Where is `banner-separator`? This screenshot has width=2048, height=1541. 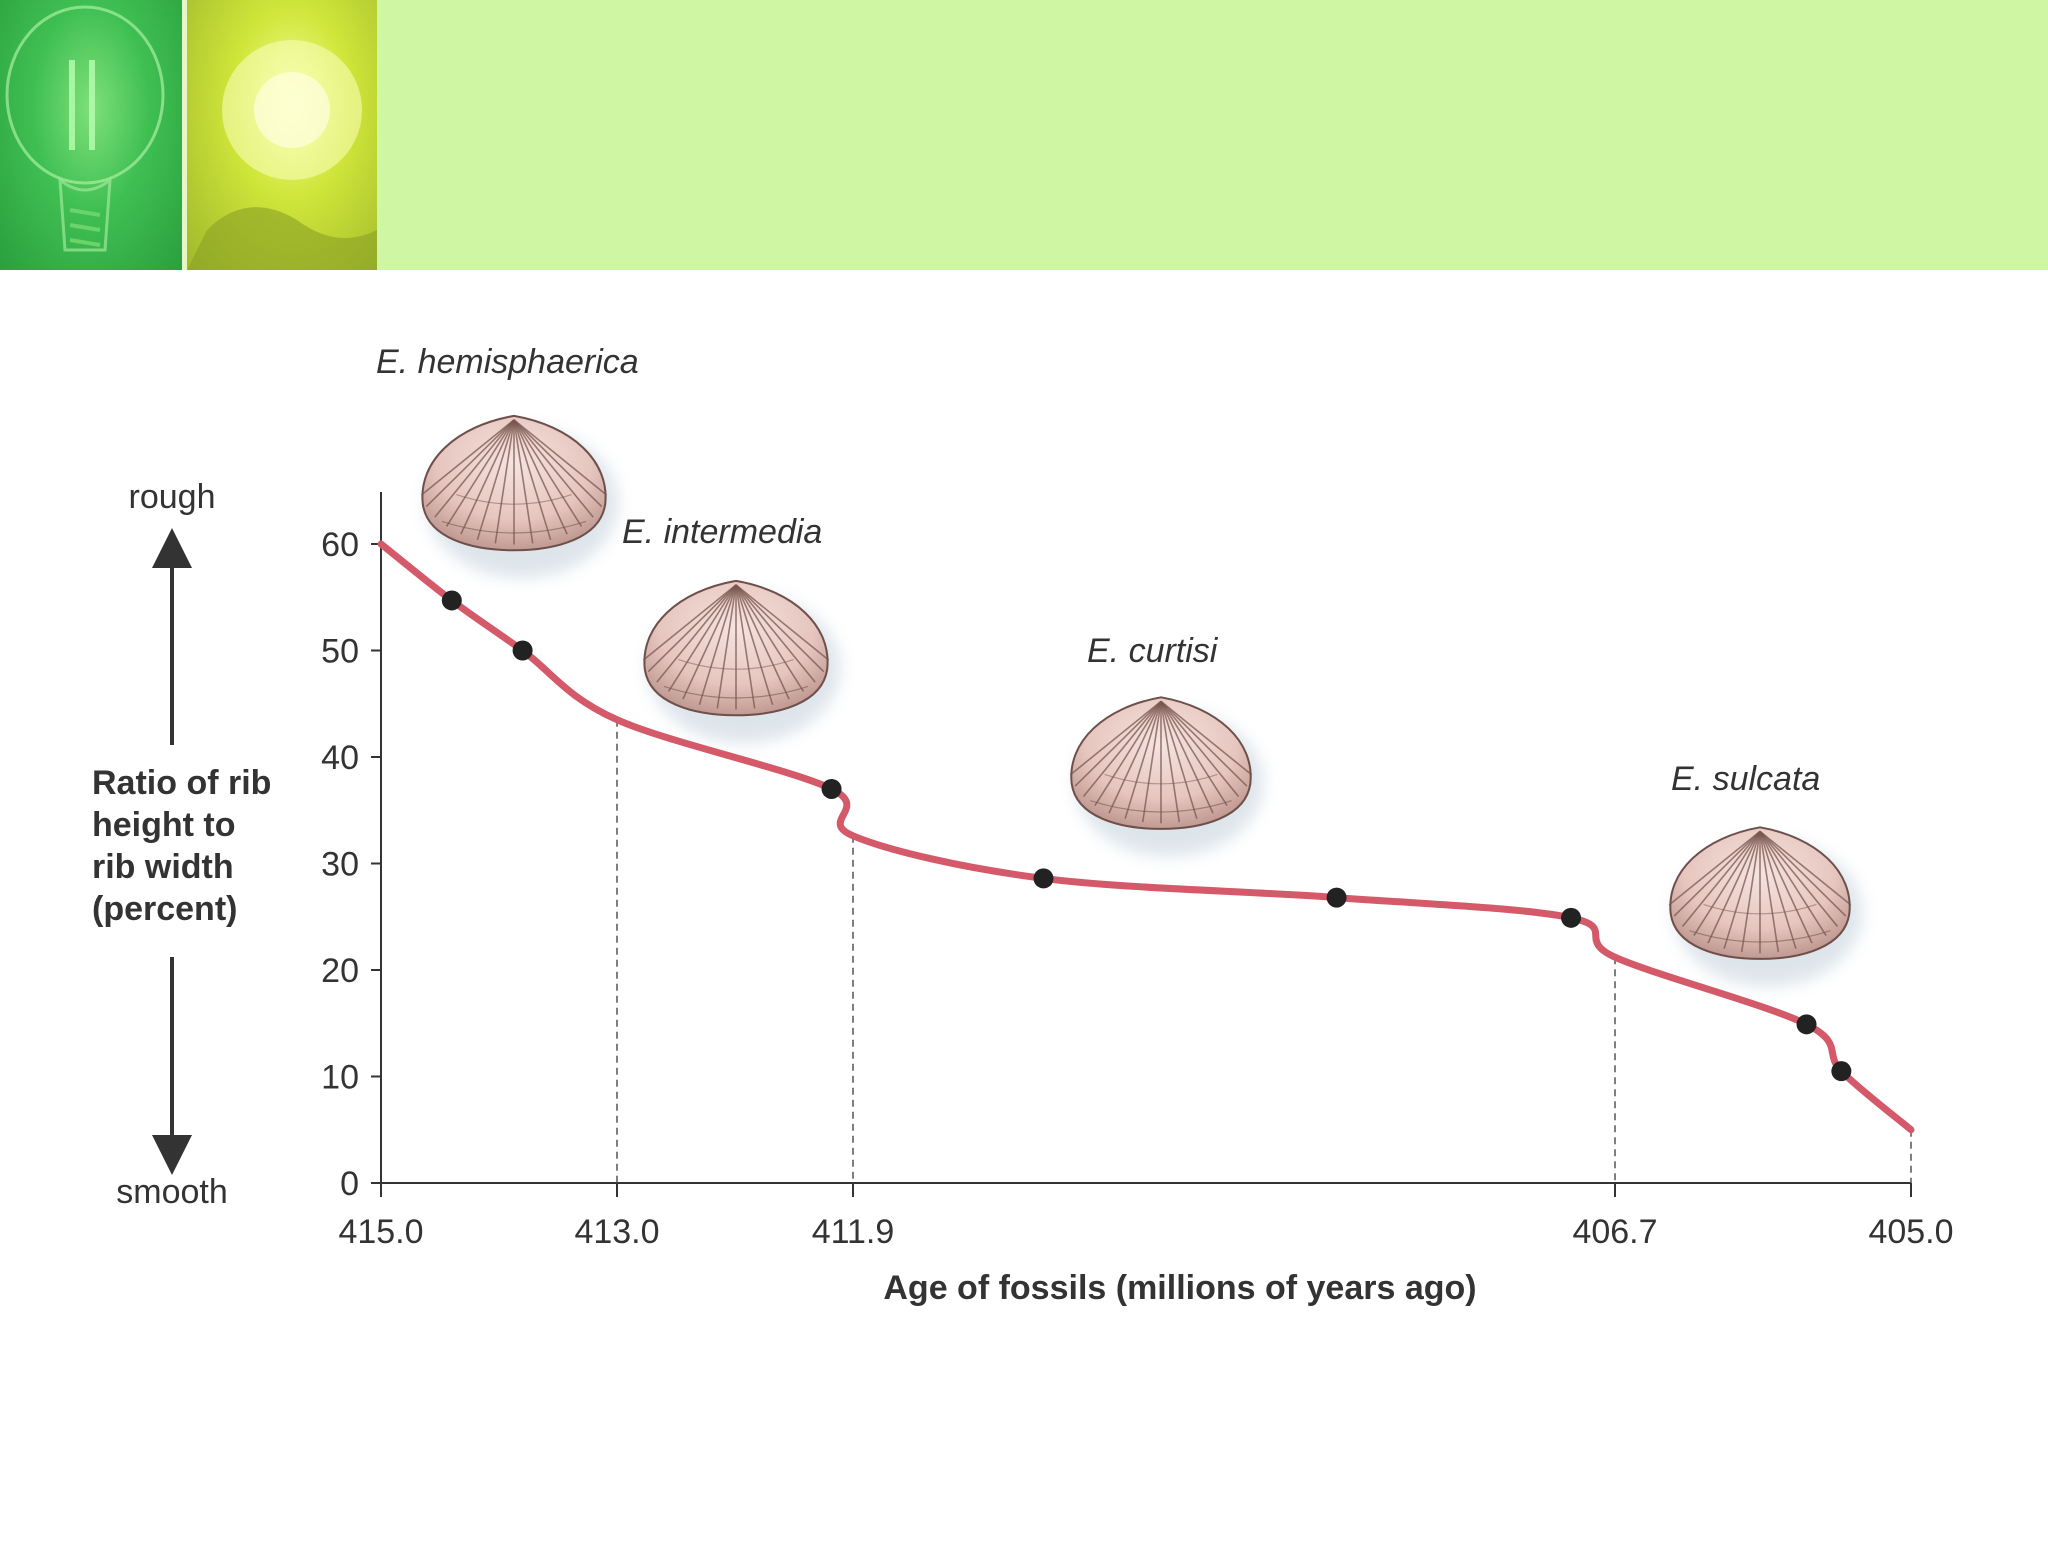
banner-separator is located at coordinates (184, 135).